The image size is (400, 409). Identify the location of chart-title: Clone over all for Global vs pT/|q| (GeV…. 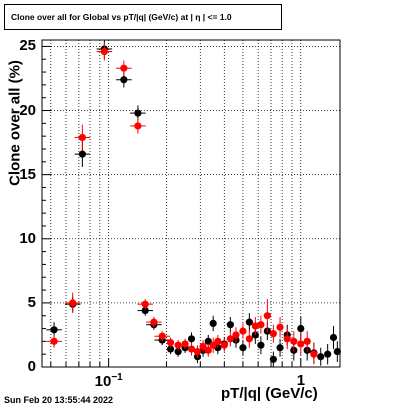
(121, 17).